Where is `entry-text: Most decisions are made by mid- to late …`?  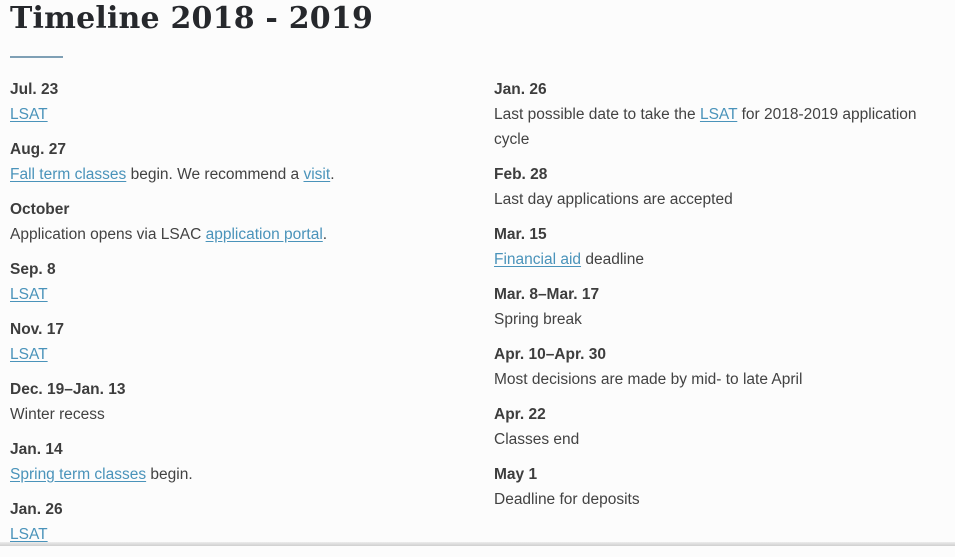
entry-text: Most decisions are made by mid- to late … is located at coordinates (648, 379).